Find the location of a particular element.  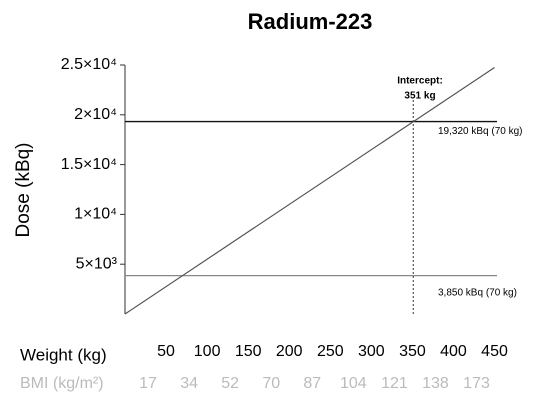

bmi-label: 87 is located at coordinates (312, 383).